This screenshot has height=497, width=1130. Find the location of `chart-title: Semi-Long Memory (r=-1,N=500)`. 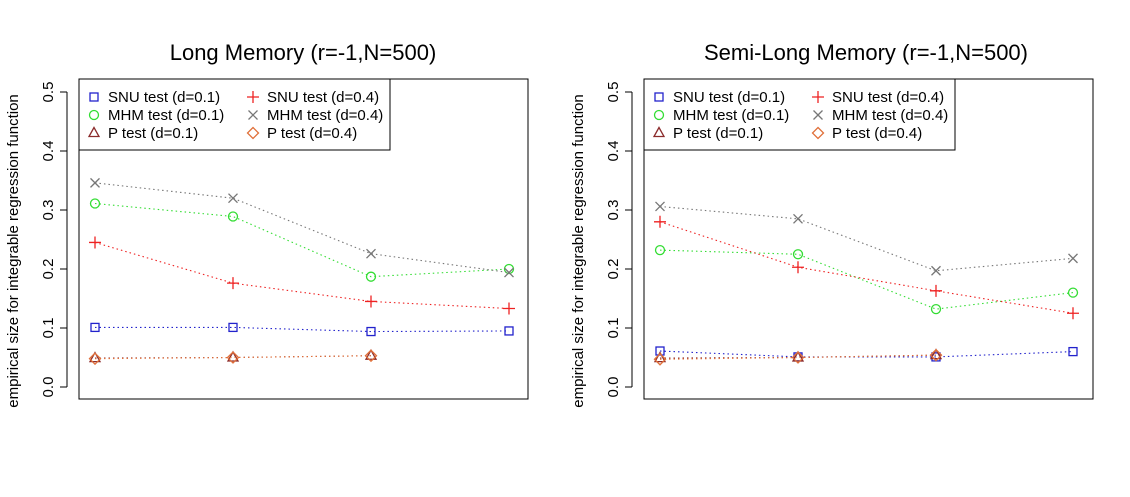

chart-title: Semi-Long Memory (r=-1,N=500) is located at coordinates (866, 52).